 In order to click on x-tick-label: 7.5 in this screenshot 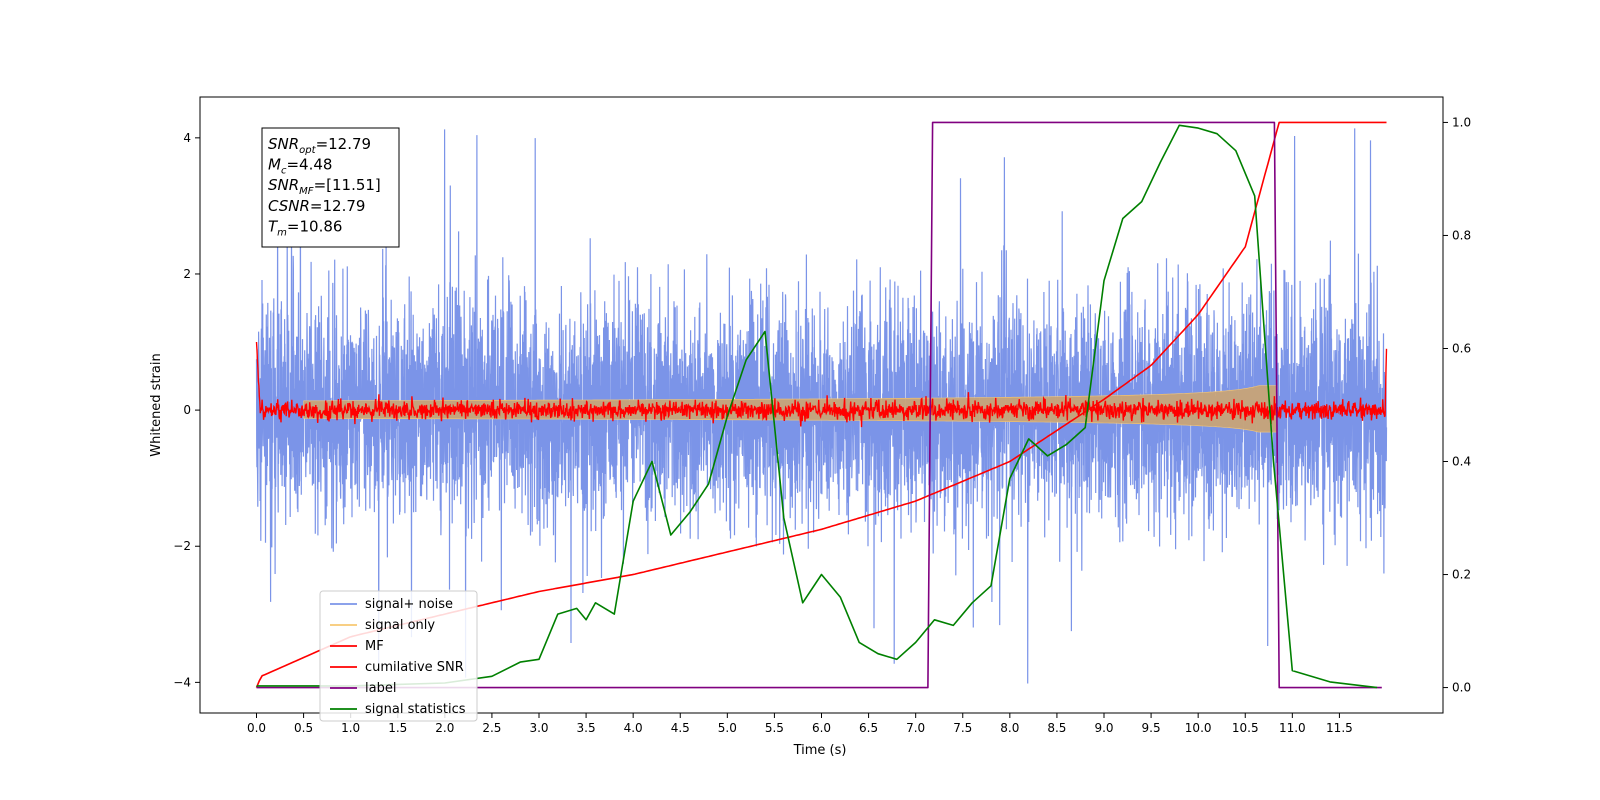, I will do `click(962, 728)`.